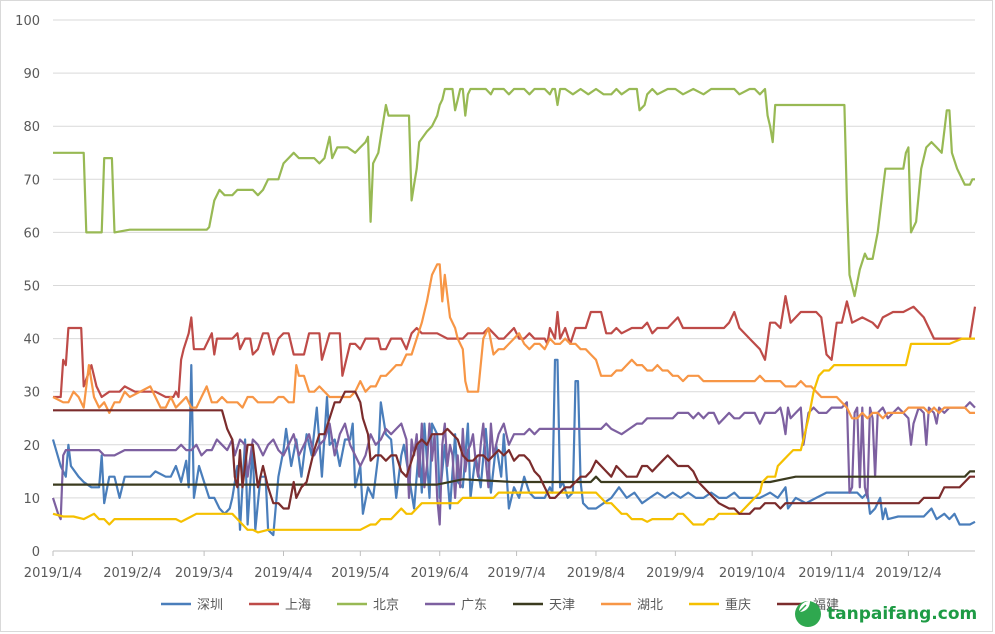 This screenshot has height=634, width=995. Describe the element at coordinates (562, 605) in the screenshot. I see `legend-label: 天津` at that location.